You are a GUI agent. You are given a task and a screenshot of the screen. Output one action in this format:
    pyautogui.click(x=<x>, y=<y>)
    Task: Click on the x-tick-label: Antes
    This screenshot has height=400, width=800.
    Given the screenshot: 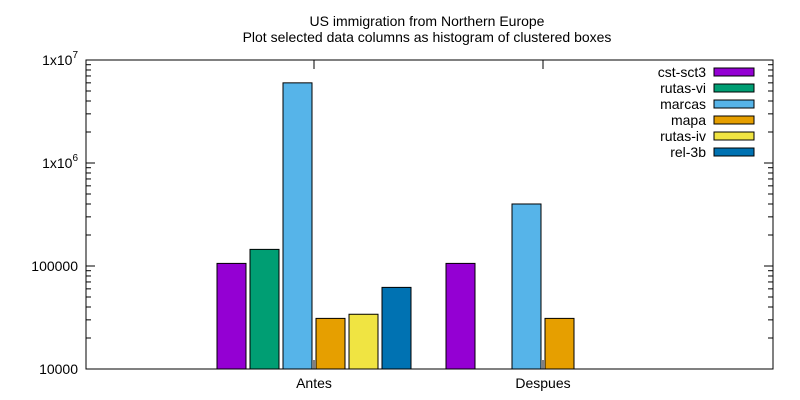 What is the action you would take?
    pyautogui.click(x=314, y=383)
    